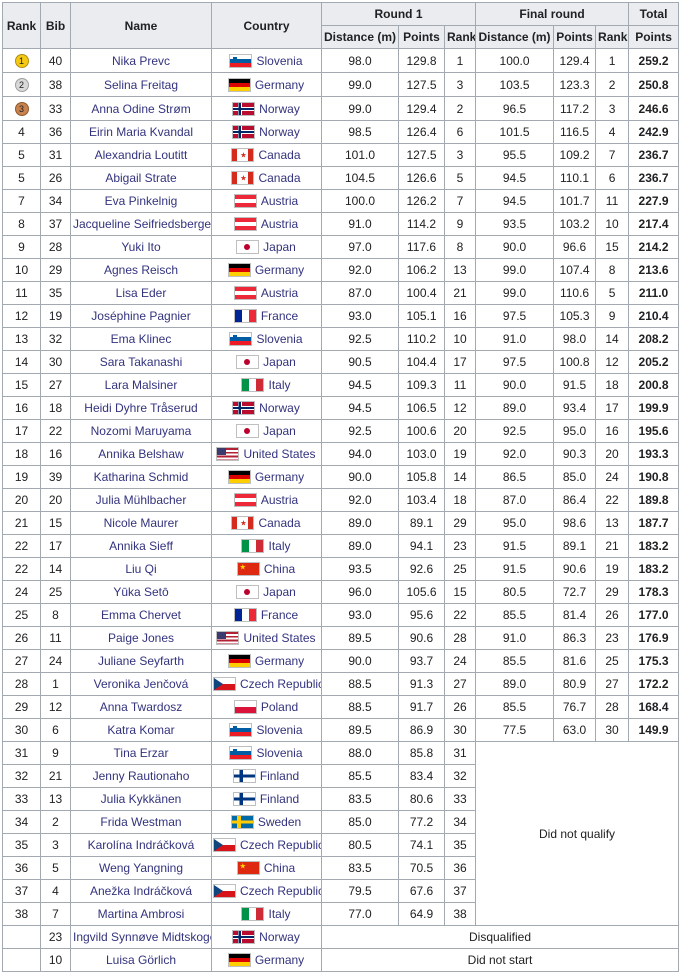 The width and height of the screenshot is (680, 974). I want to click on athlete-link: Liu Qi, so click(141, 569).